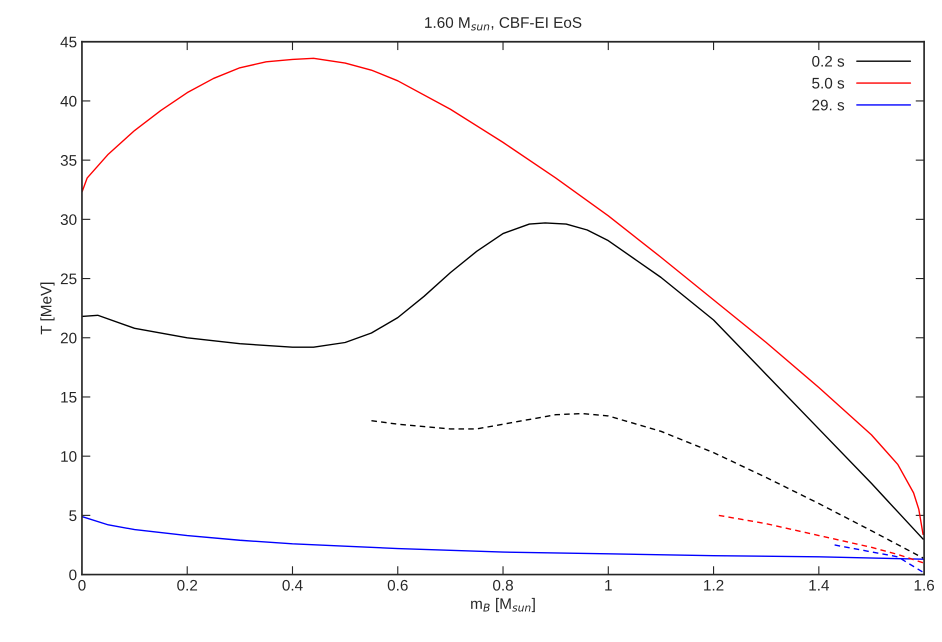 The height and width of the screenshot is (642, 942). What do you see at coordinates (82, 585) in the screenshot?
I see `x-tick-label: 0` at bounding box center [82, 585].